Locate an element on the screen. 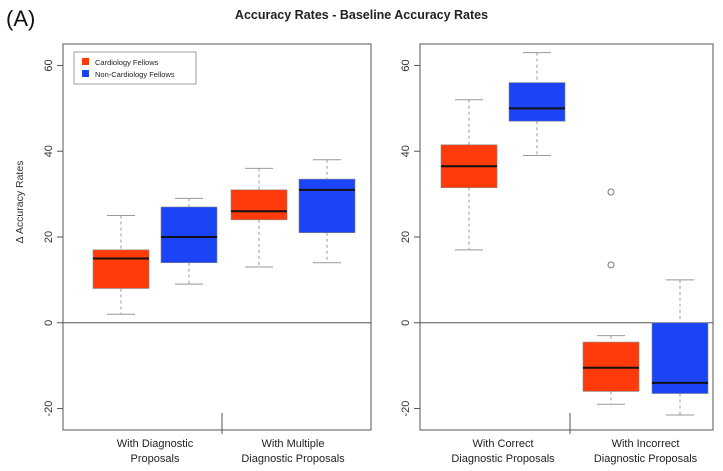 The width and height of the screenshot is (723, 471). group-label: With Diagnostic is located at coordinates (155, 444).